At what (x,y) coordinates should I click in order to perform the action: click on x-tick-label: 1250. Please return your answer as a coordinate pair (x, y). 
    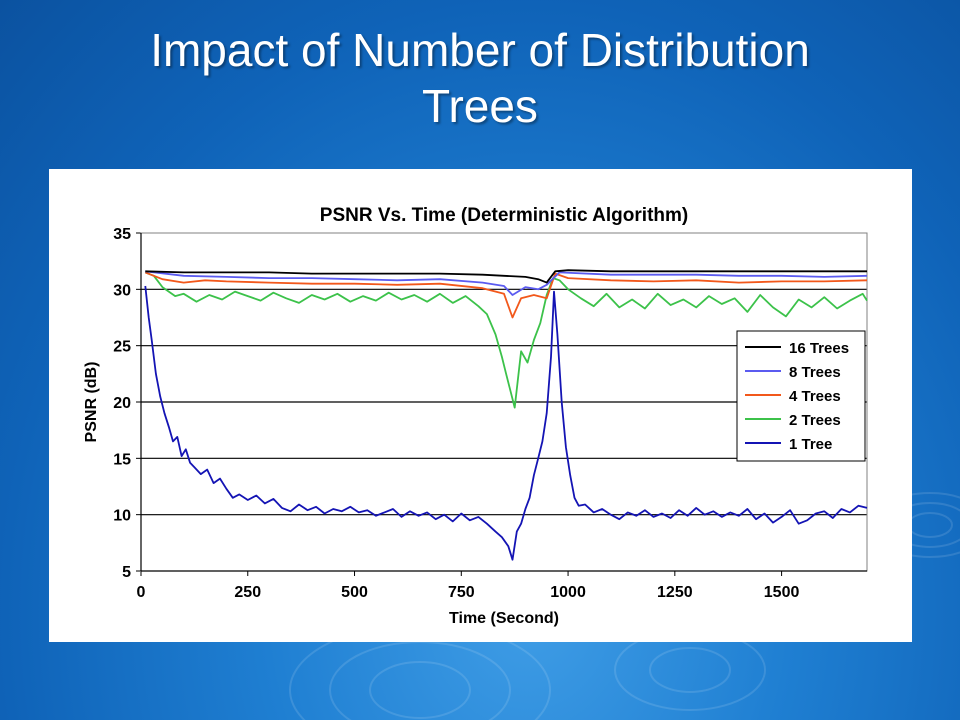
    Looking at the image, I should click on (675, 592).